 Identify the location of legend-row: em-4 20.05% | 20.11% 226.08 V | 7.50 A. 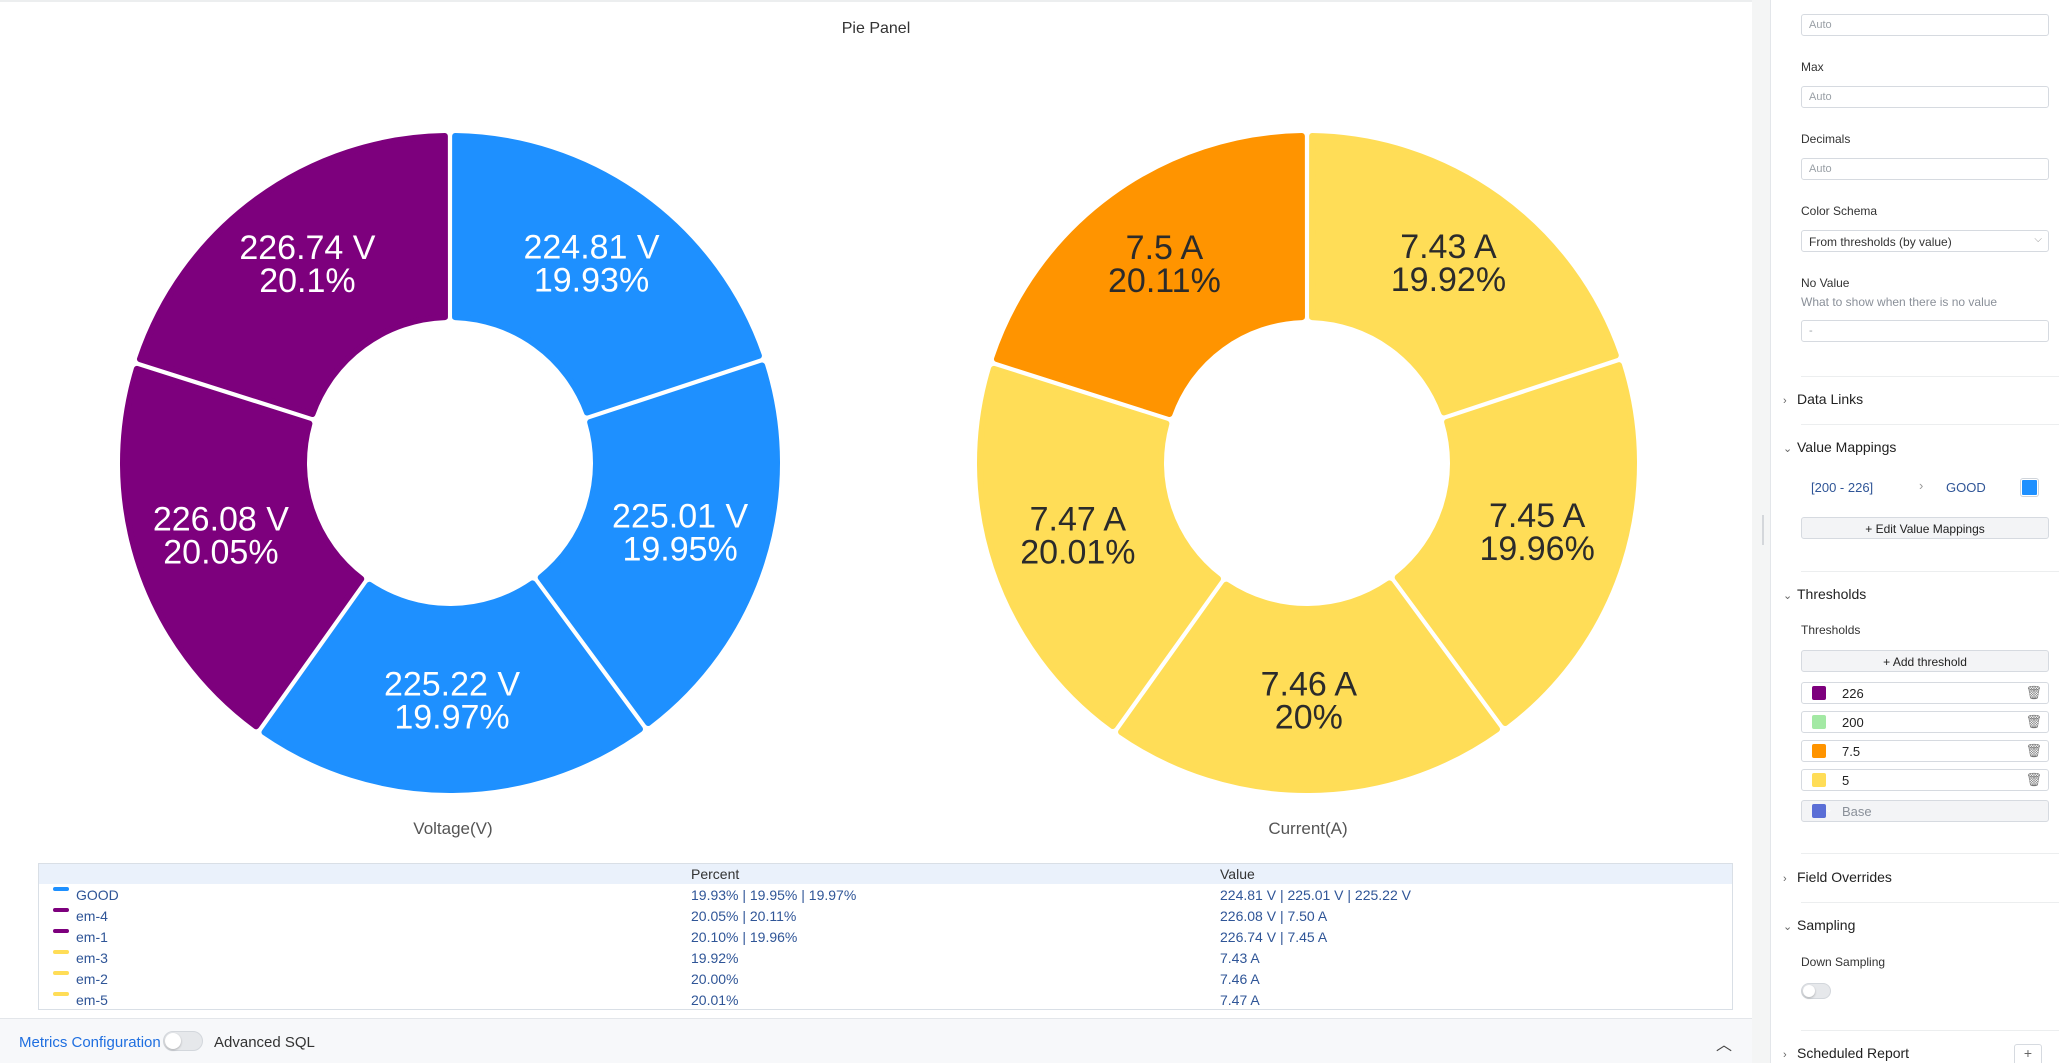
(885, 915).